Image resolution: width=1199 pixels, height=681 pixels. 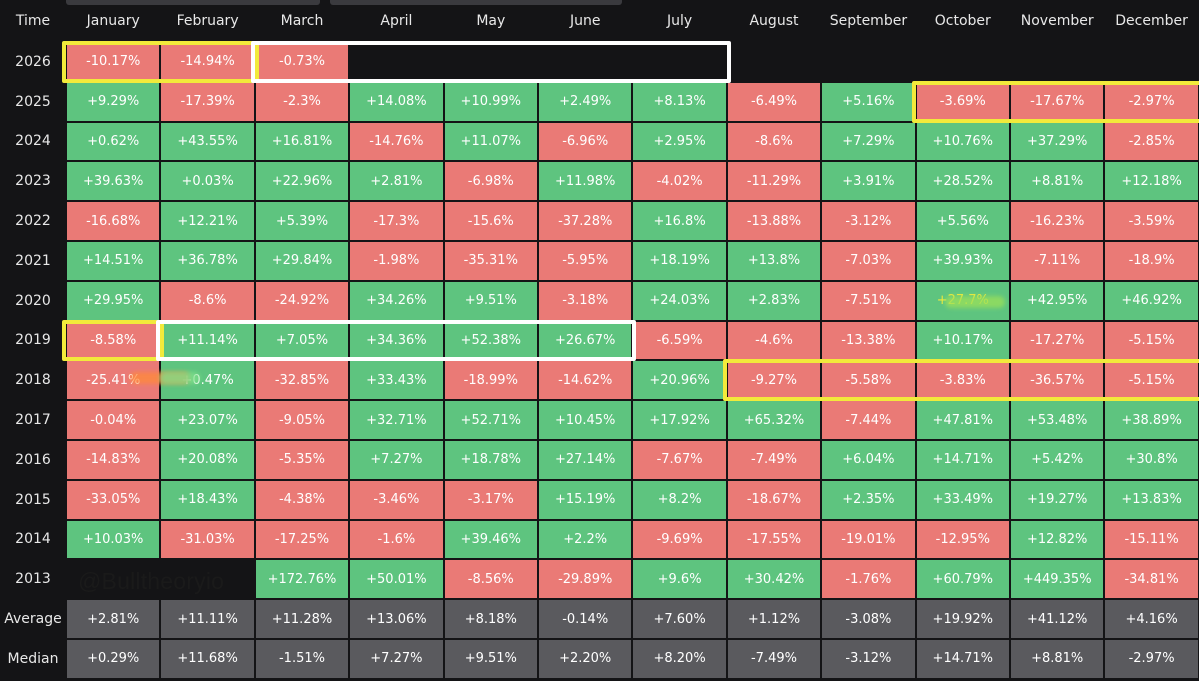 What do you see at coordinates (207, 62) in the screenshot?
I see `cell-2026-february: -14.94%` at bounding box center [207, 62].